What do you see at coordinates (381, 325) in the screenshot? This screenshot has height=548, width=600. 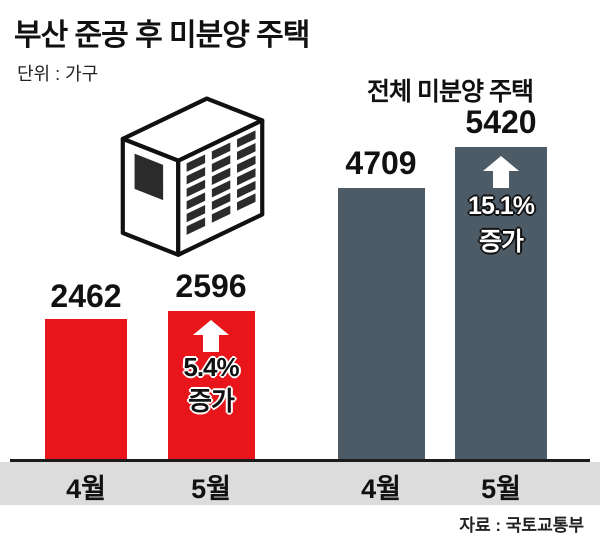 I see `bar-total-april` at bounding box center [381, 325].